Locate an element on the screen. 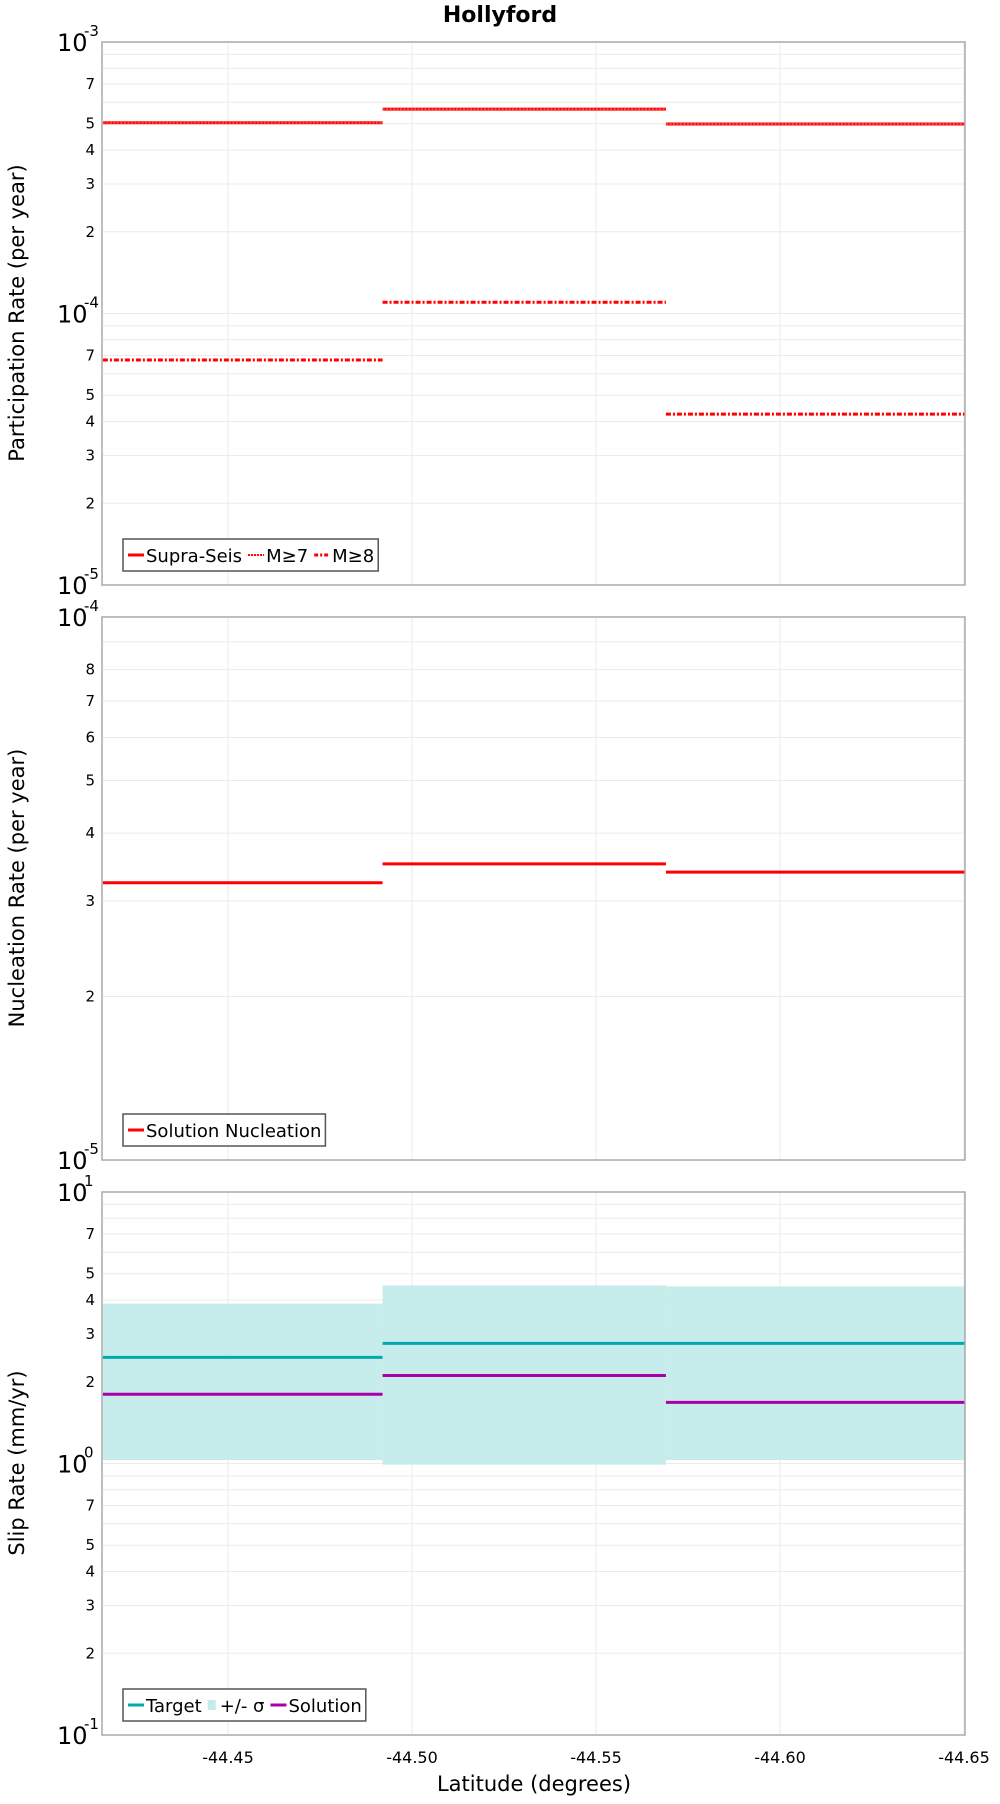 This screenshot has height=1804, width=1000. x-tick-label: -44.45 is located at coordinates (228, 1757).